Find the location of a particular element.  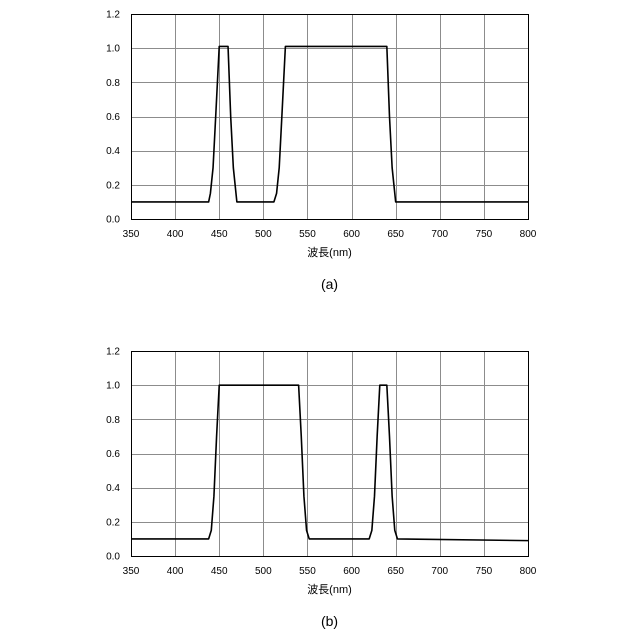

chart-caption: (b) is located at coordinates (329, 621).